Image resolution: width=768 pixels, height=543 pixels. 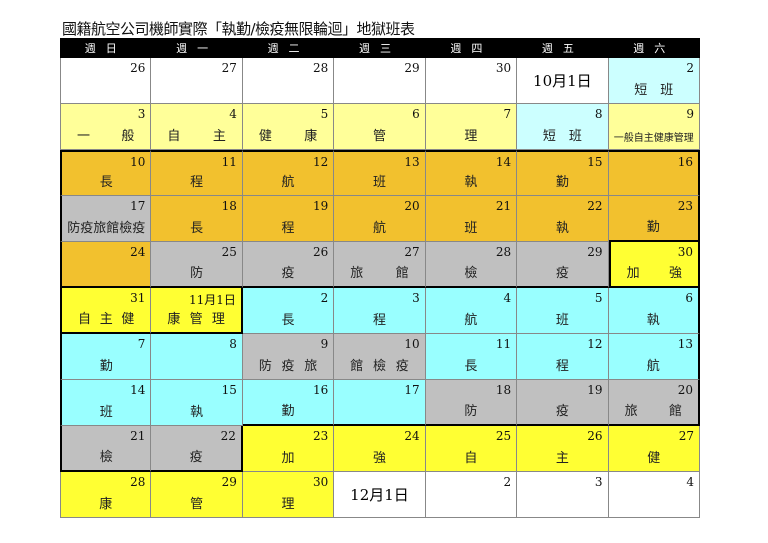 I want to click on calendar-day-cell: 11 程, so click(x=197, y=173).